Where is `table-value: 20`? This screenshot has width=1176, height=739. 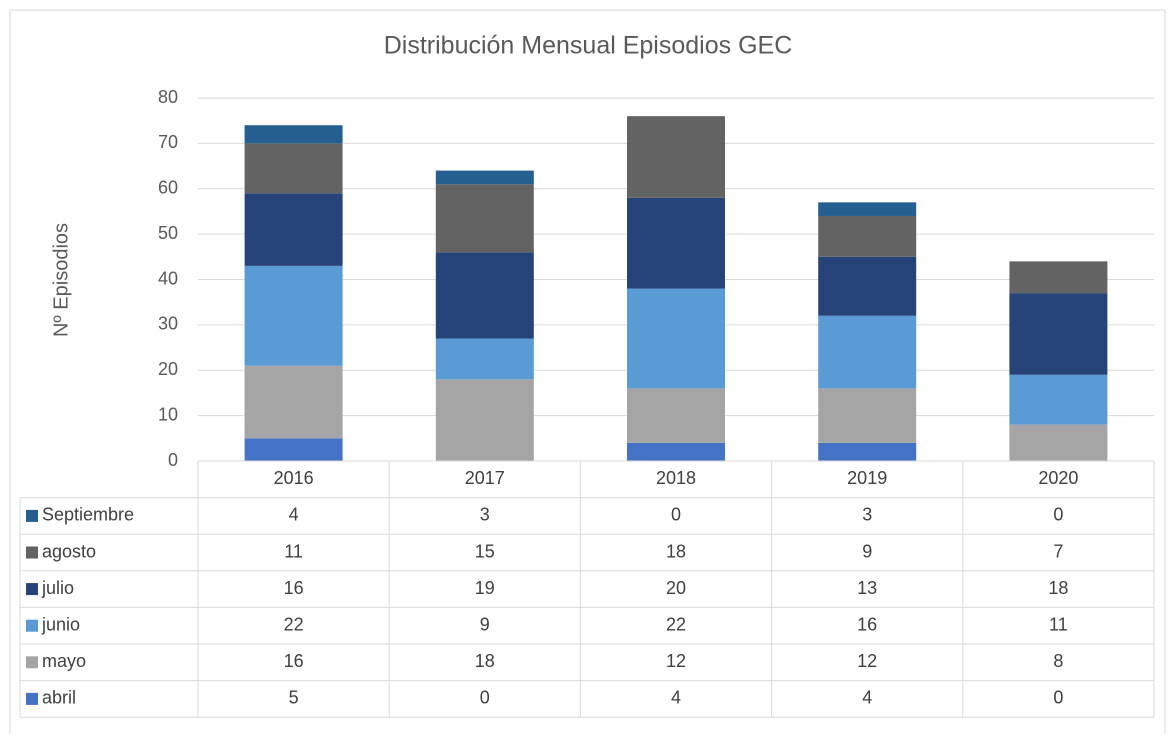 table-value: 20 is located at coordinates (676, 588).